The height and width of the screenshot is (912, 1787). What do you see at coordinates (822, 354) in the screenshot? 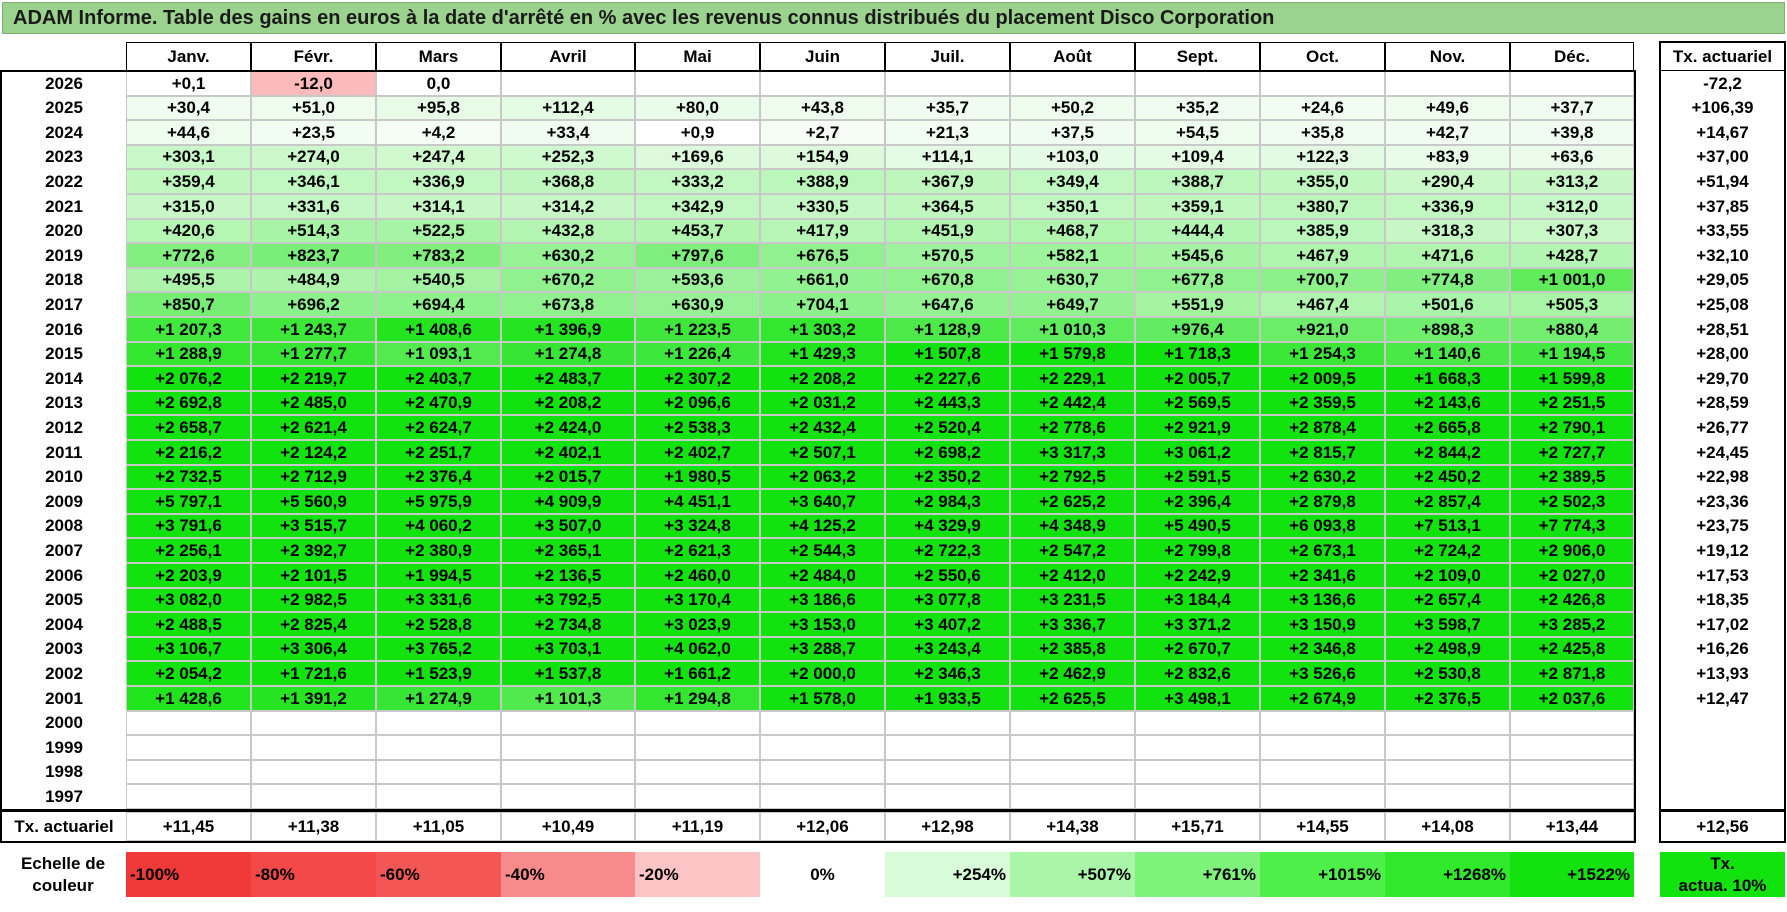
I see `table-cell: +1 429,3` at bounding box center [822, 354].